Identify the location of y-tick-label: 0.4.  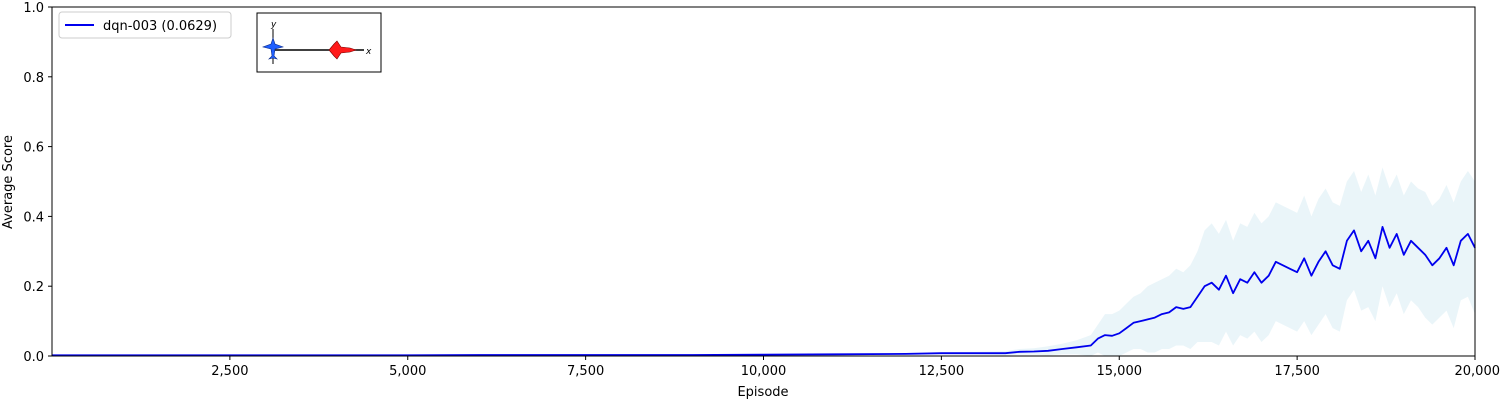
(33, 217).